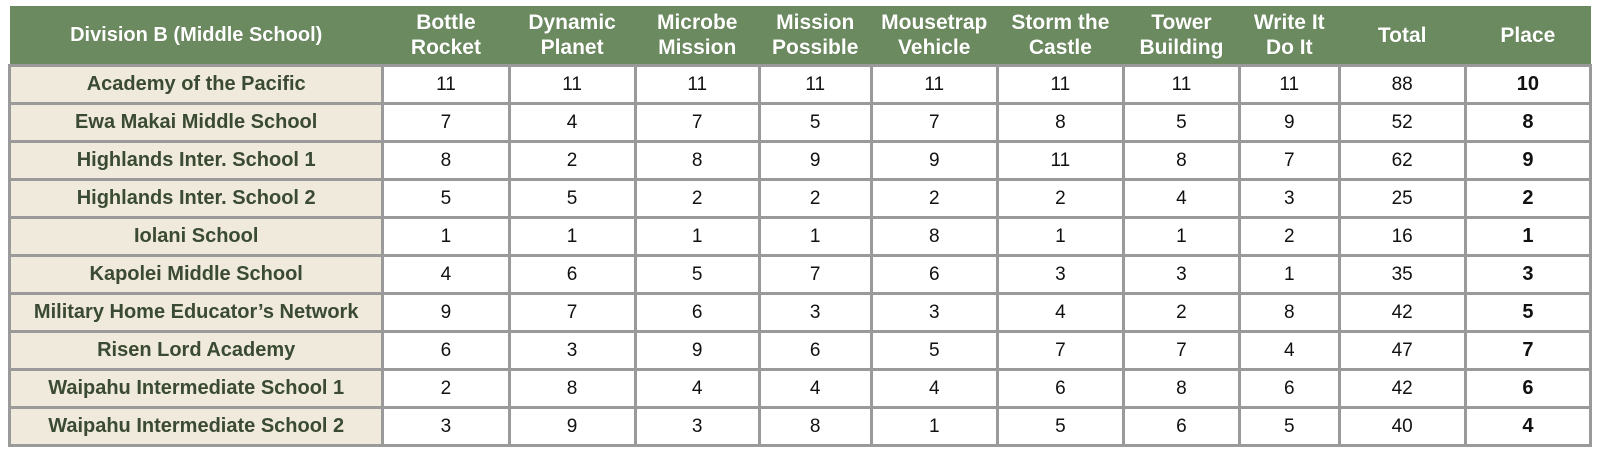 This screenshot has height=462, width=1600. I want to click on total-cell: 47, so click(1402, 350).